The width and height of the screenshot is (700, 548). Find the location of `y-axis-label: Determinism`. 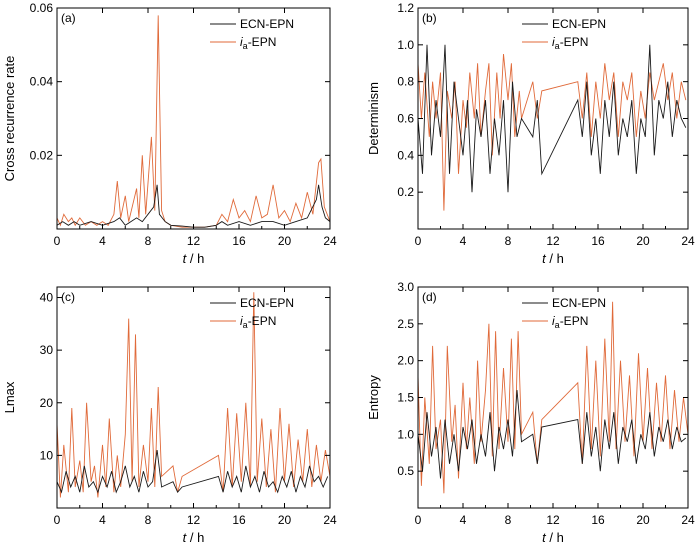

y-axis-label: Determinism is located at coordinates (373, 118).